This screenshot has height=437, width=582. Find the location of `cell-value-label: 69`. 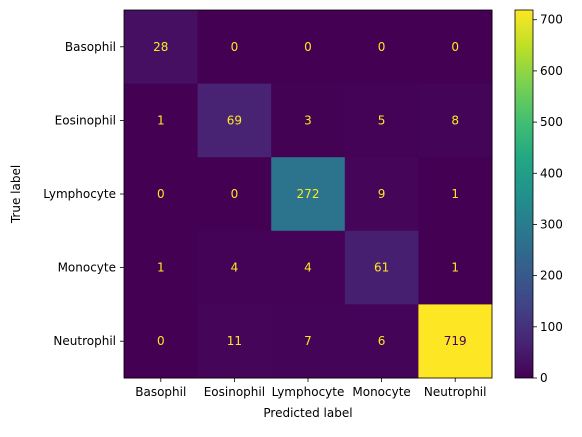

cell-value-label: 69 is located at coordinates (234, 120).